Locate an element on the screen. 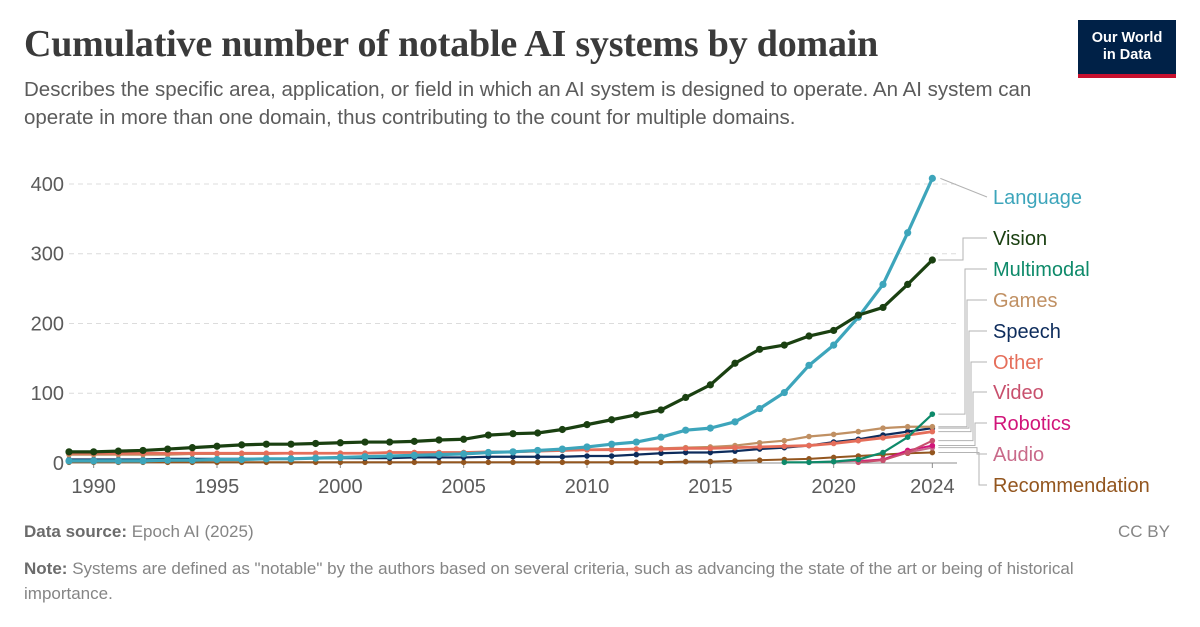 Image resolution: width=1200 pixels, height=627 pixels. series-label-recommendation: Recommendation is located at coordinates (1071, 486).